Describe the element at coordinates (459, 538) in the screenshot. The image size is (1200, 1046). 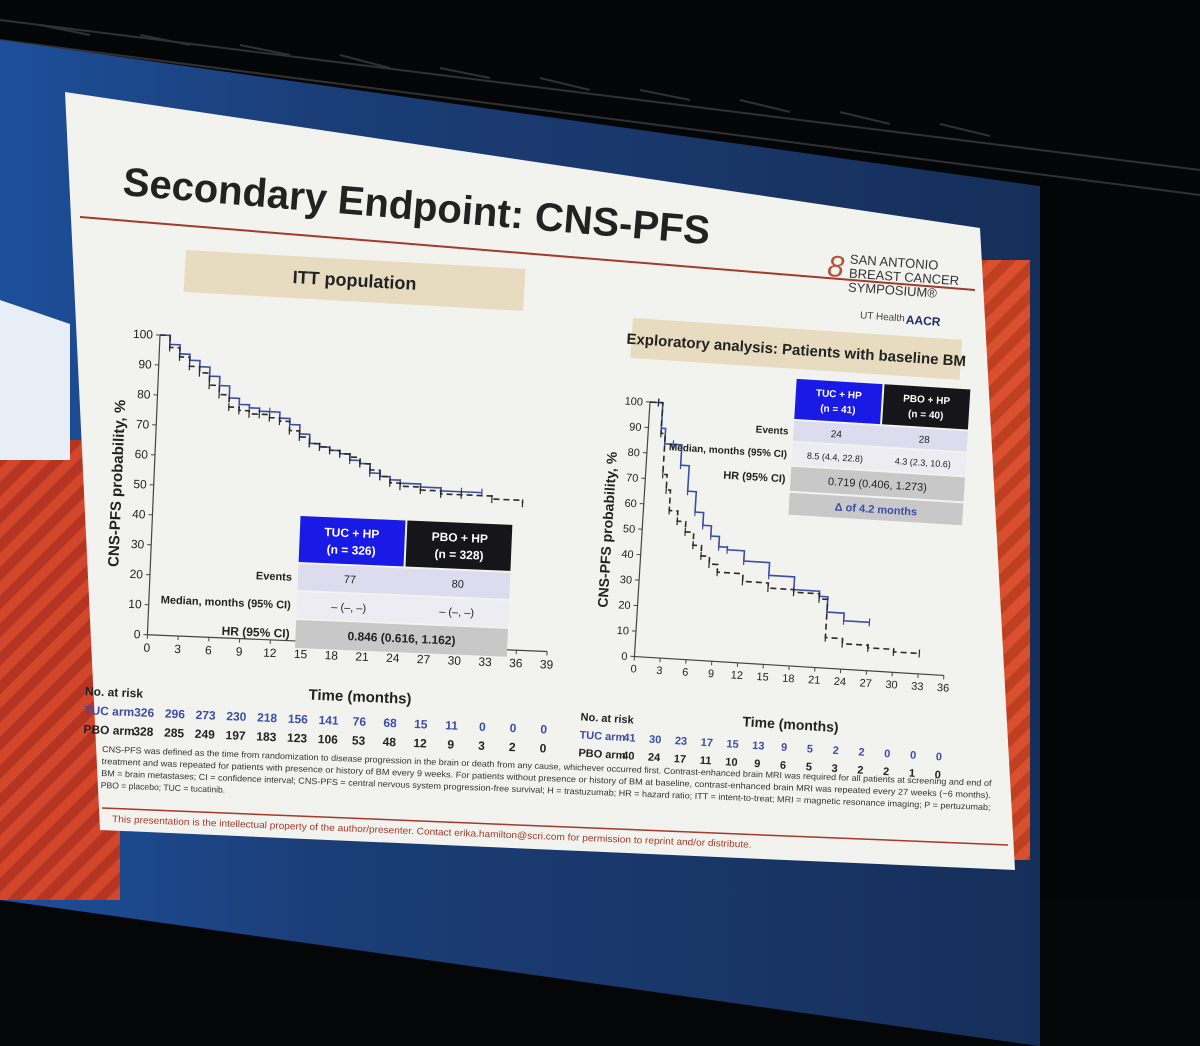
I see `left-col2-header-1: PBO + HP` at that location.